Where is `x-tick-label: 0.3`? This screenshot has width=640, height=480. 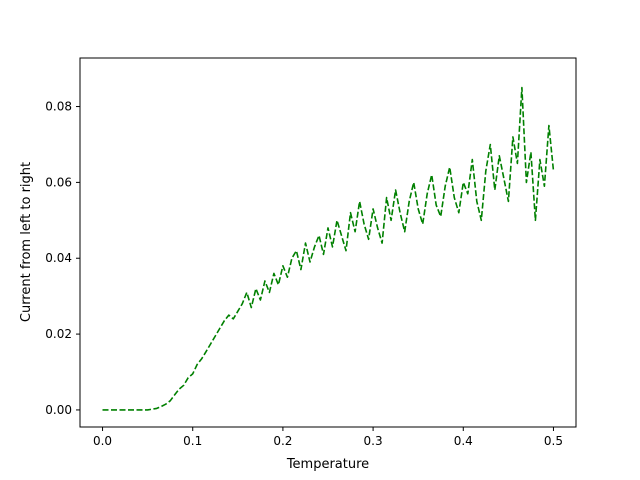
x-tick-label: 0.3 is located at coordinates (373, 441).